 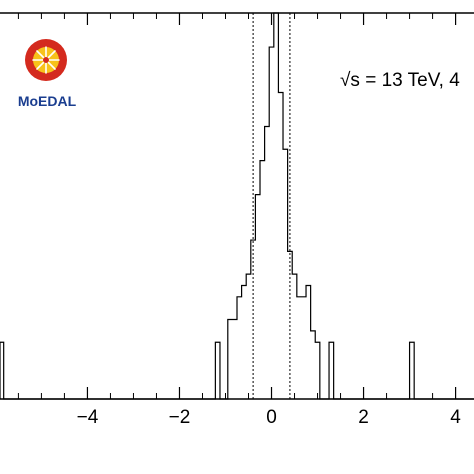 What do you see at coordinates (363, 417) in the screenshot?
I see `x-tick-label: 2` at bounding box center [363, 417].